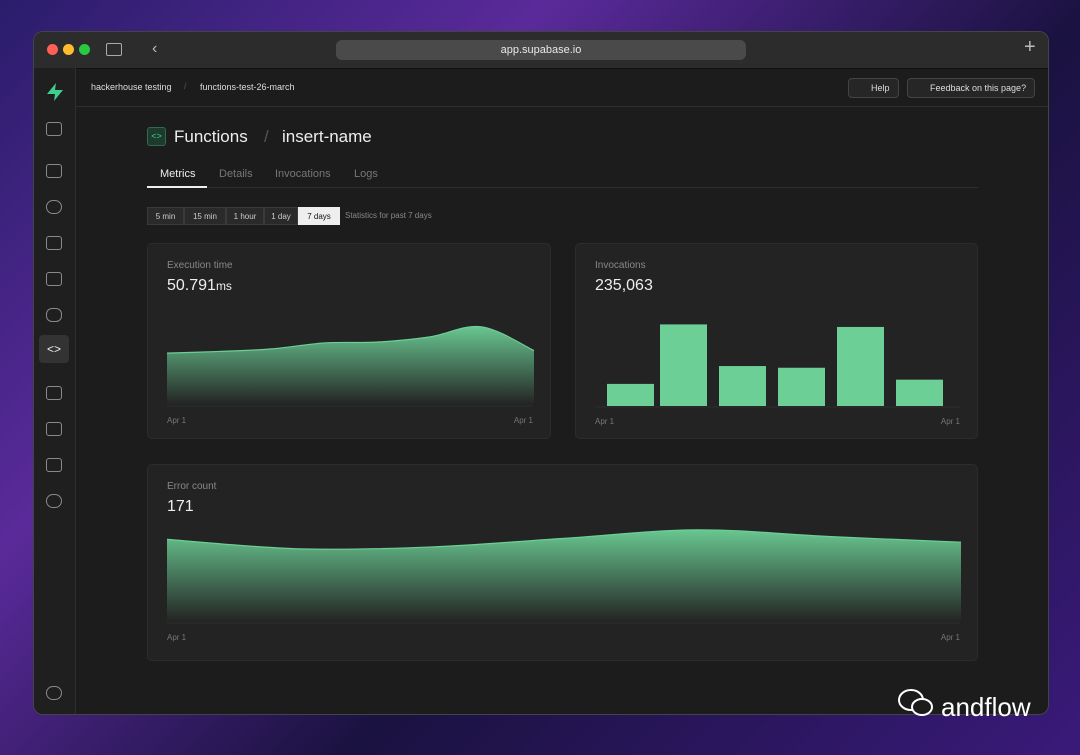  I want to click on watermark: andflow, so click(986, 707).